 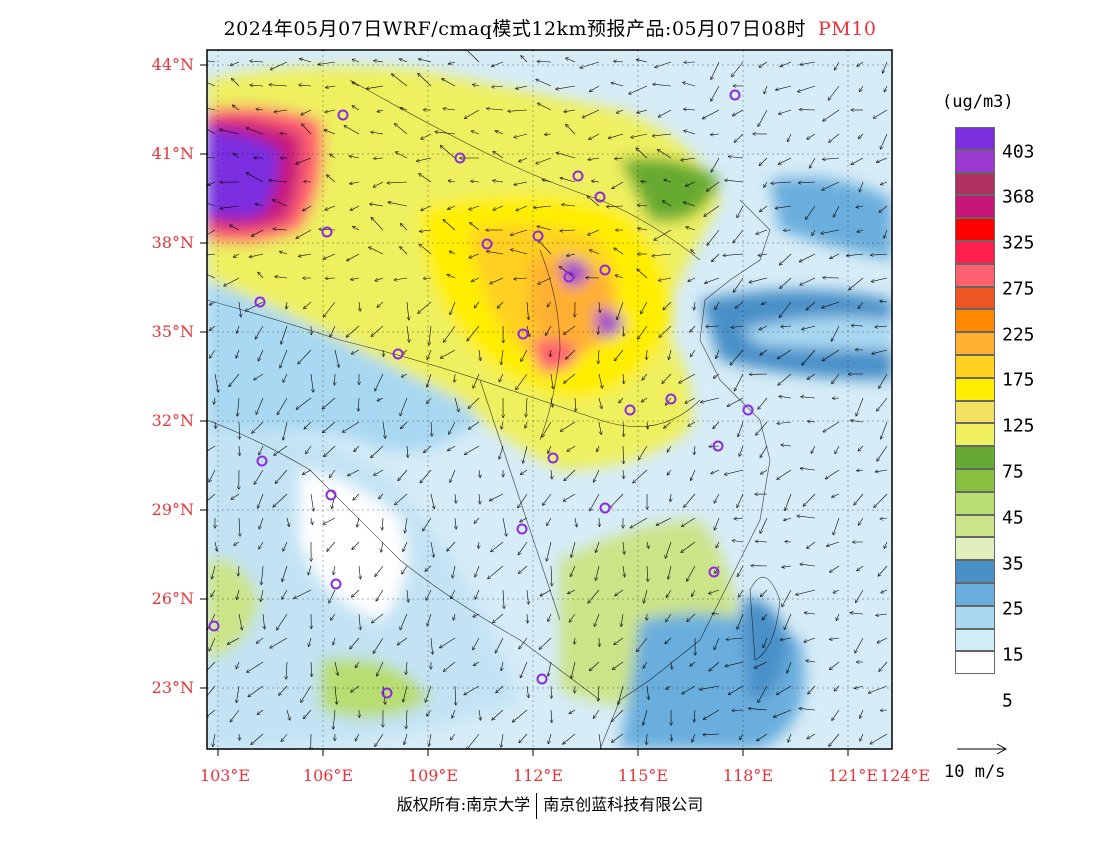 I want to click on lon-label: 115°E, so click(x=643, y=775).